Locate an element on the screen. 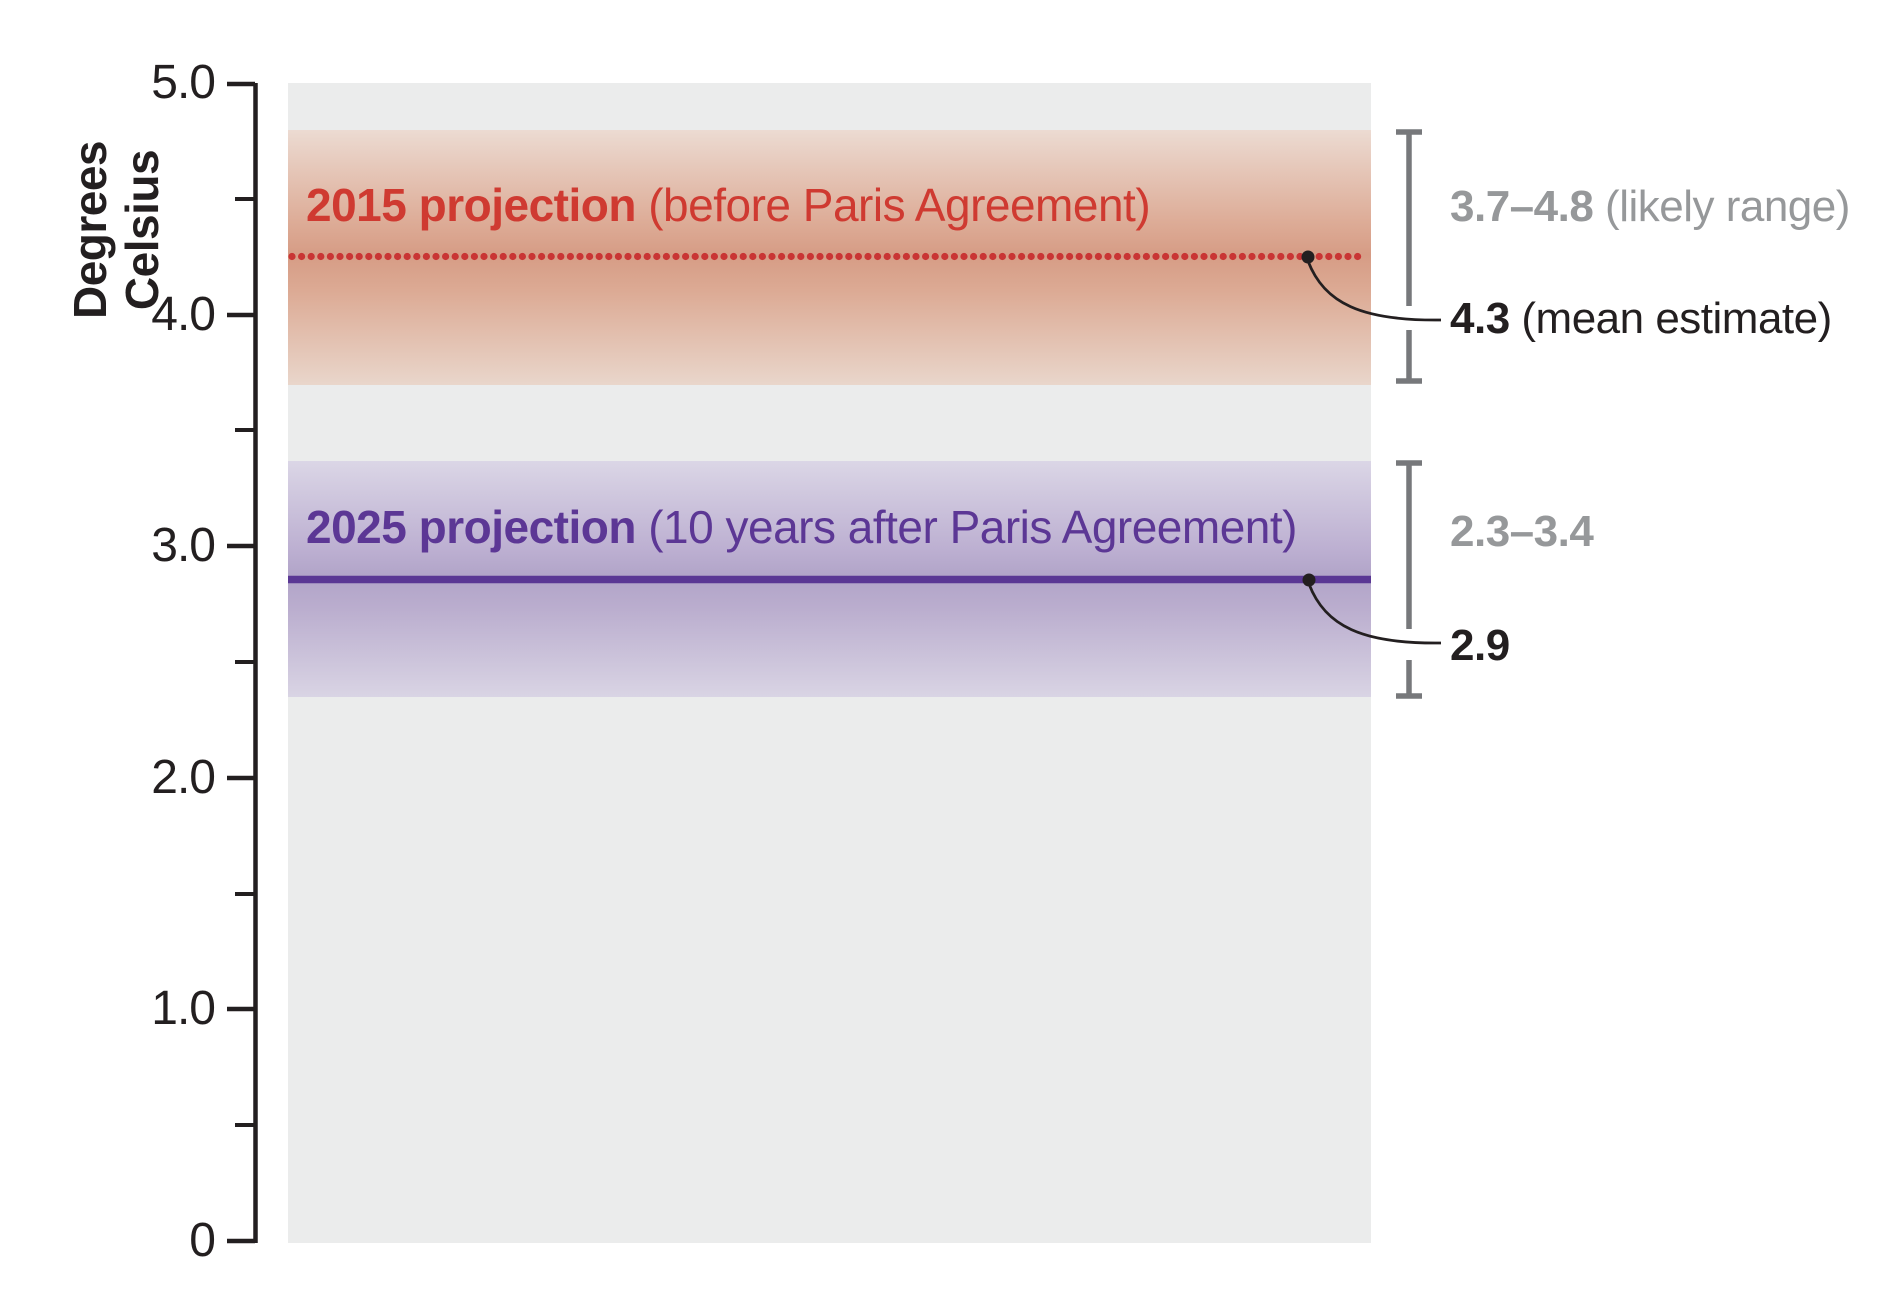 This screenshot has height=1296, width=1892. y-axis-minor-ticks is located at coordinates (245, 662).